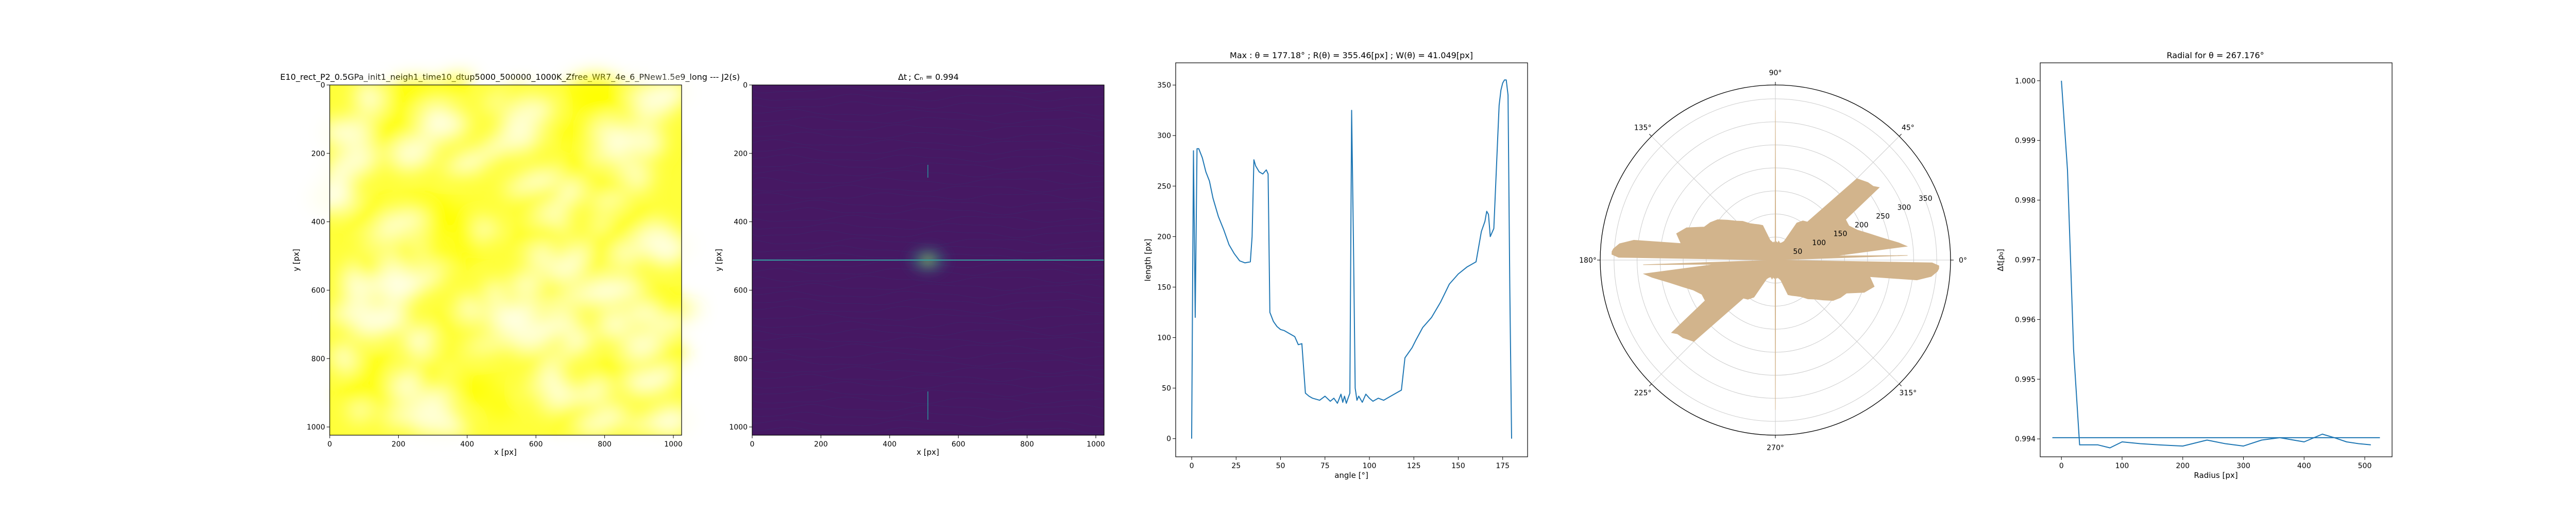  I want to click on panel5-xtick-label: 200, so click(2183, 466).